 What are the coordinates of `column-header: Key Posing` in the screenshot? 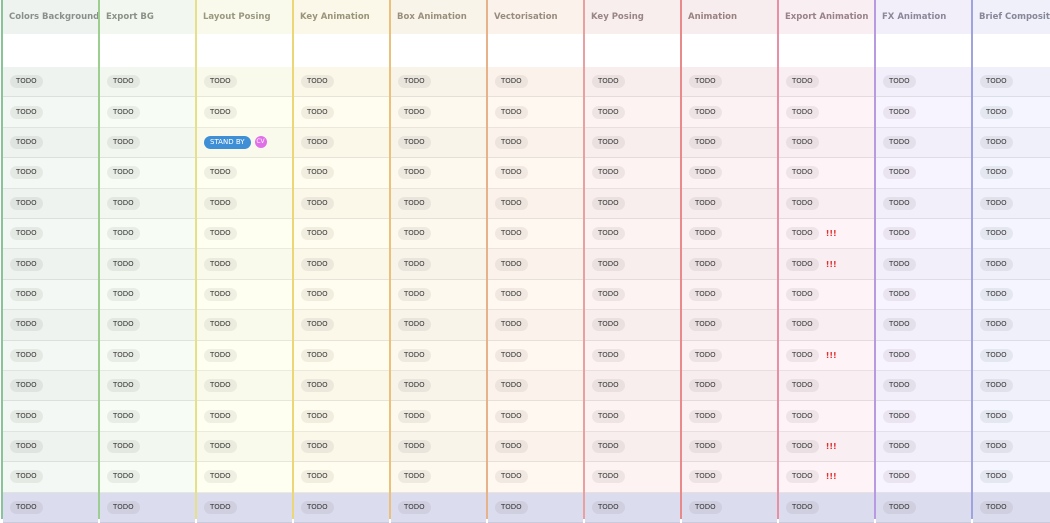 It's located at (632, 17).